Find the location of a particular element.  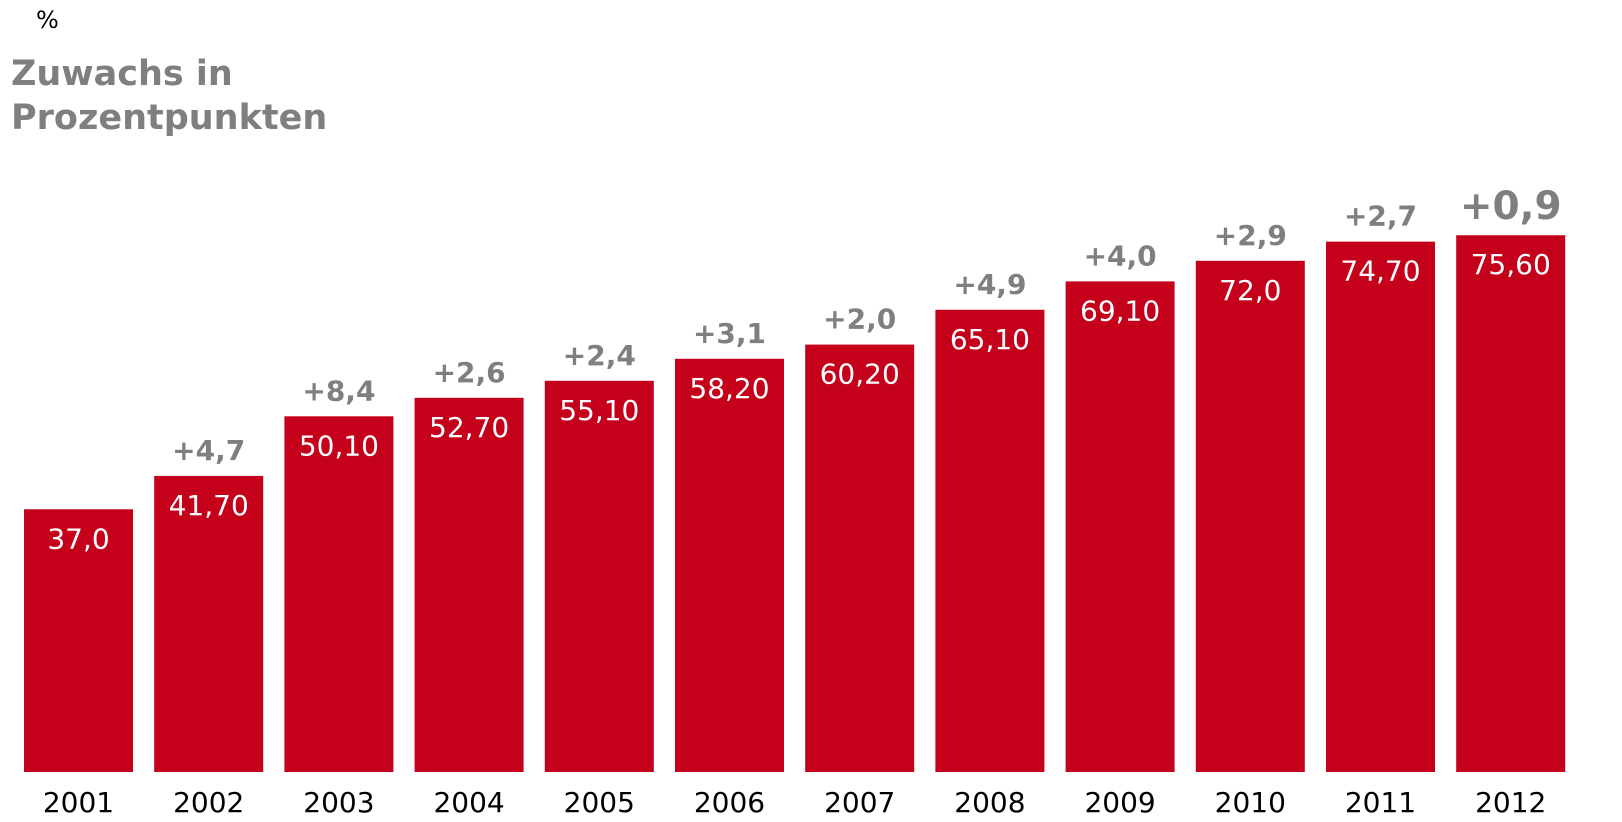

legend: Zuwachs in Prozentpunkten is located at coordinates (169, 96).